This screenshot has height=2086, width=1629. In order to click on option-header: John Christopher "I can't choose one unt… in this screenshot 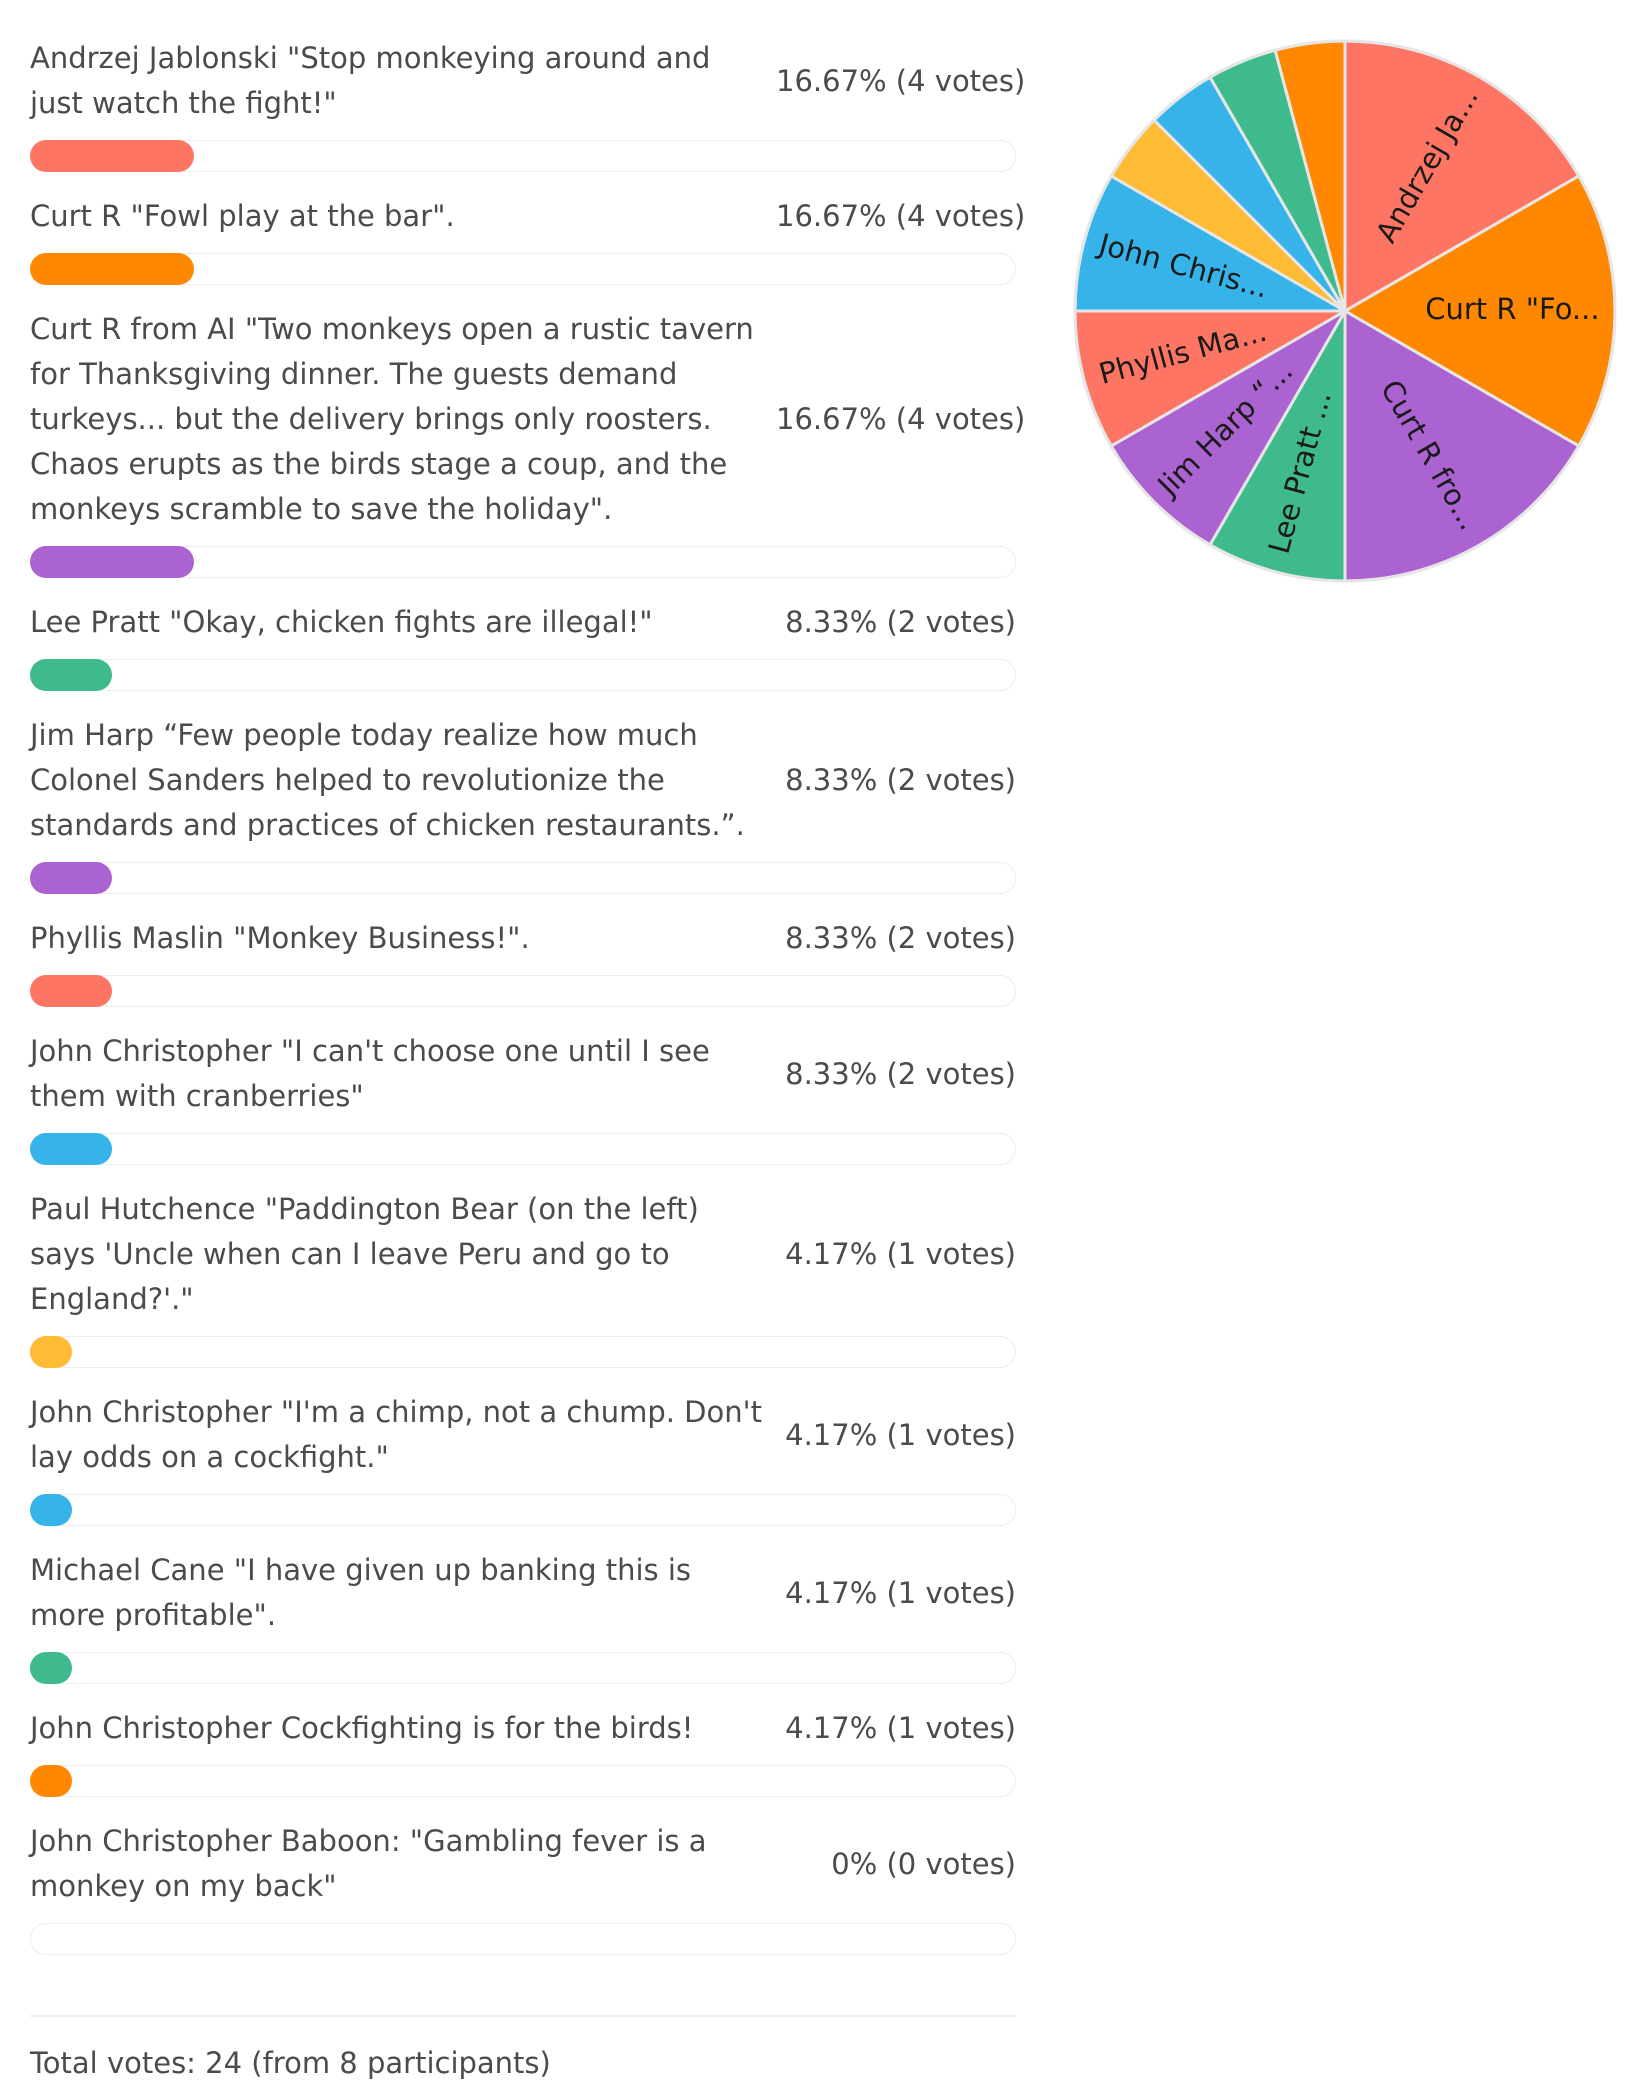, I will do `click(523, 1074)`.